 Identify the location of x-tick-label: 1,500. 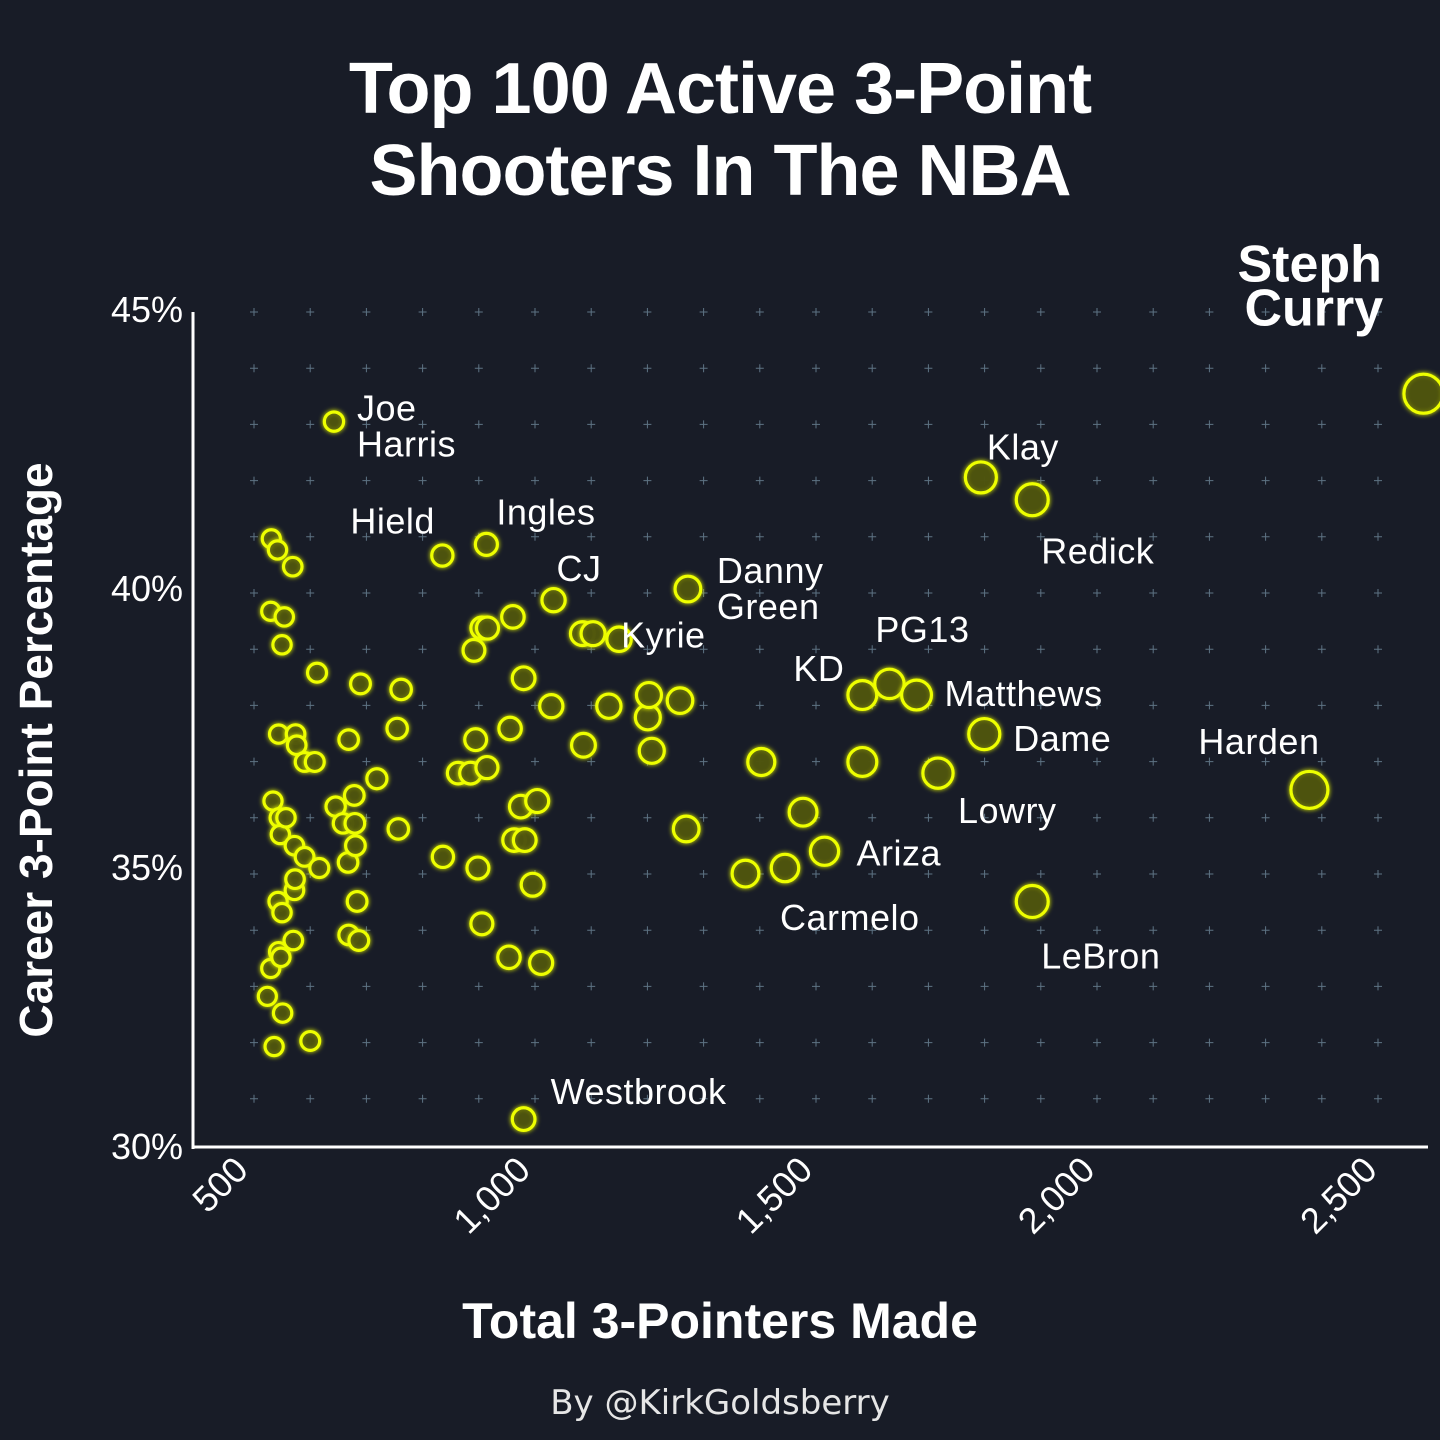
(773, 1195).